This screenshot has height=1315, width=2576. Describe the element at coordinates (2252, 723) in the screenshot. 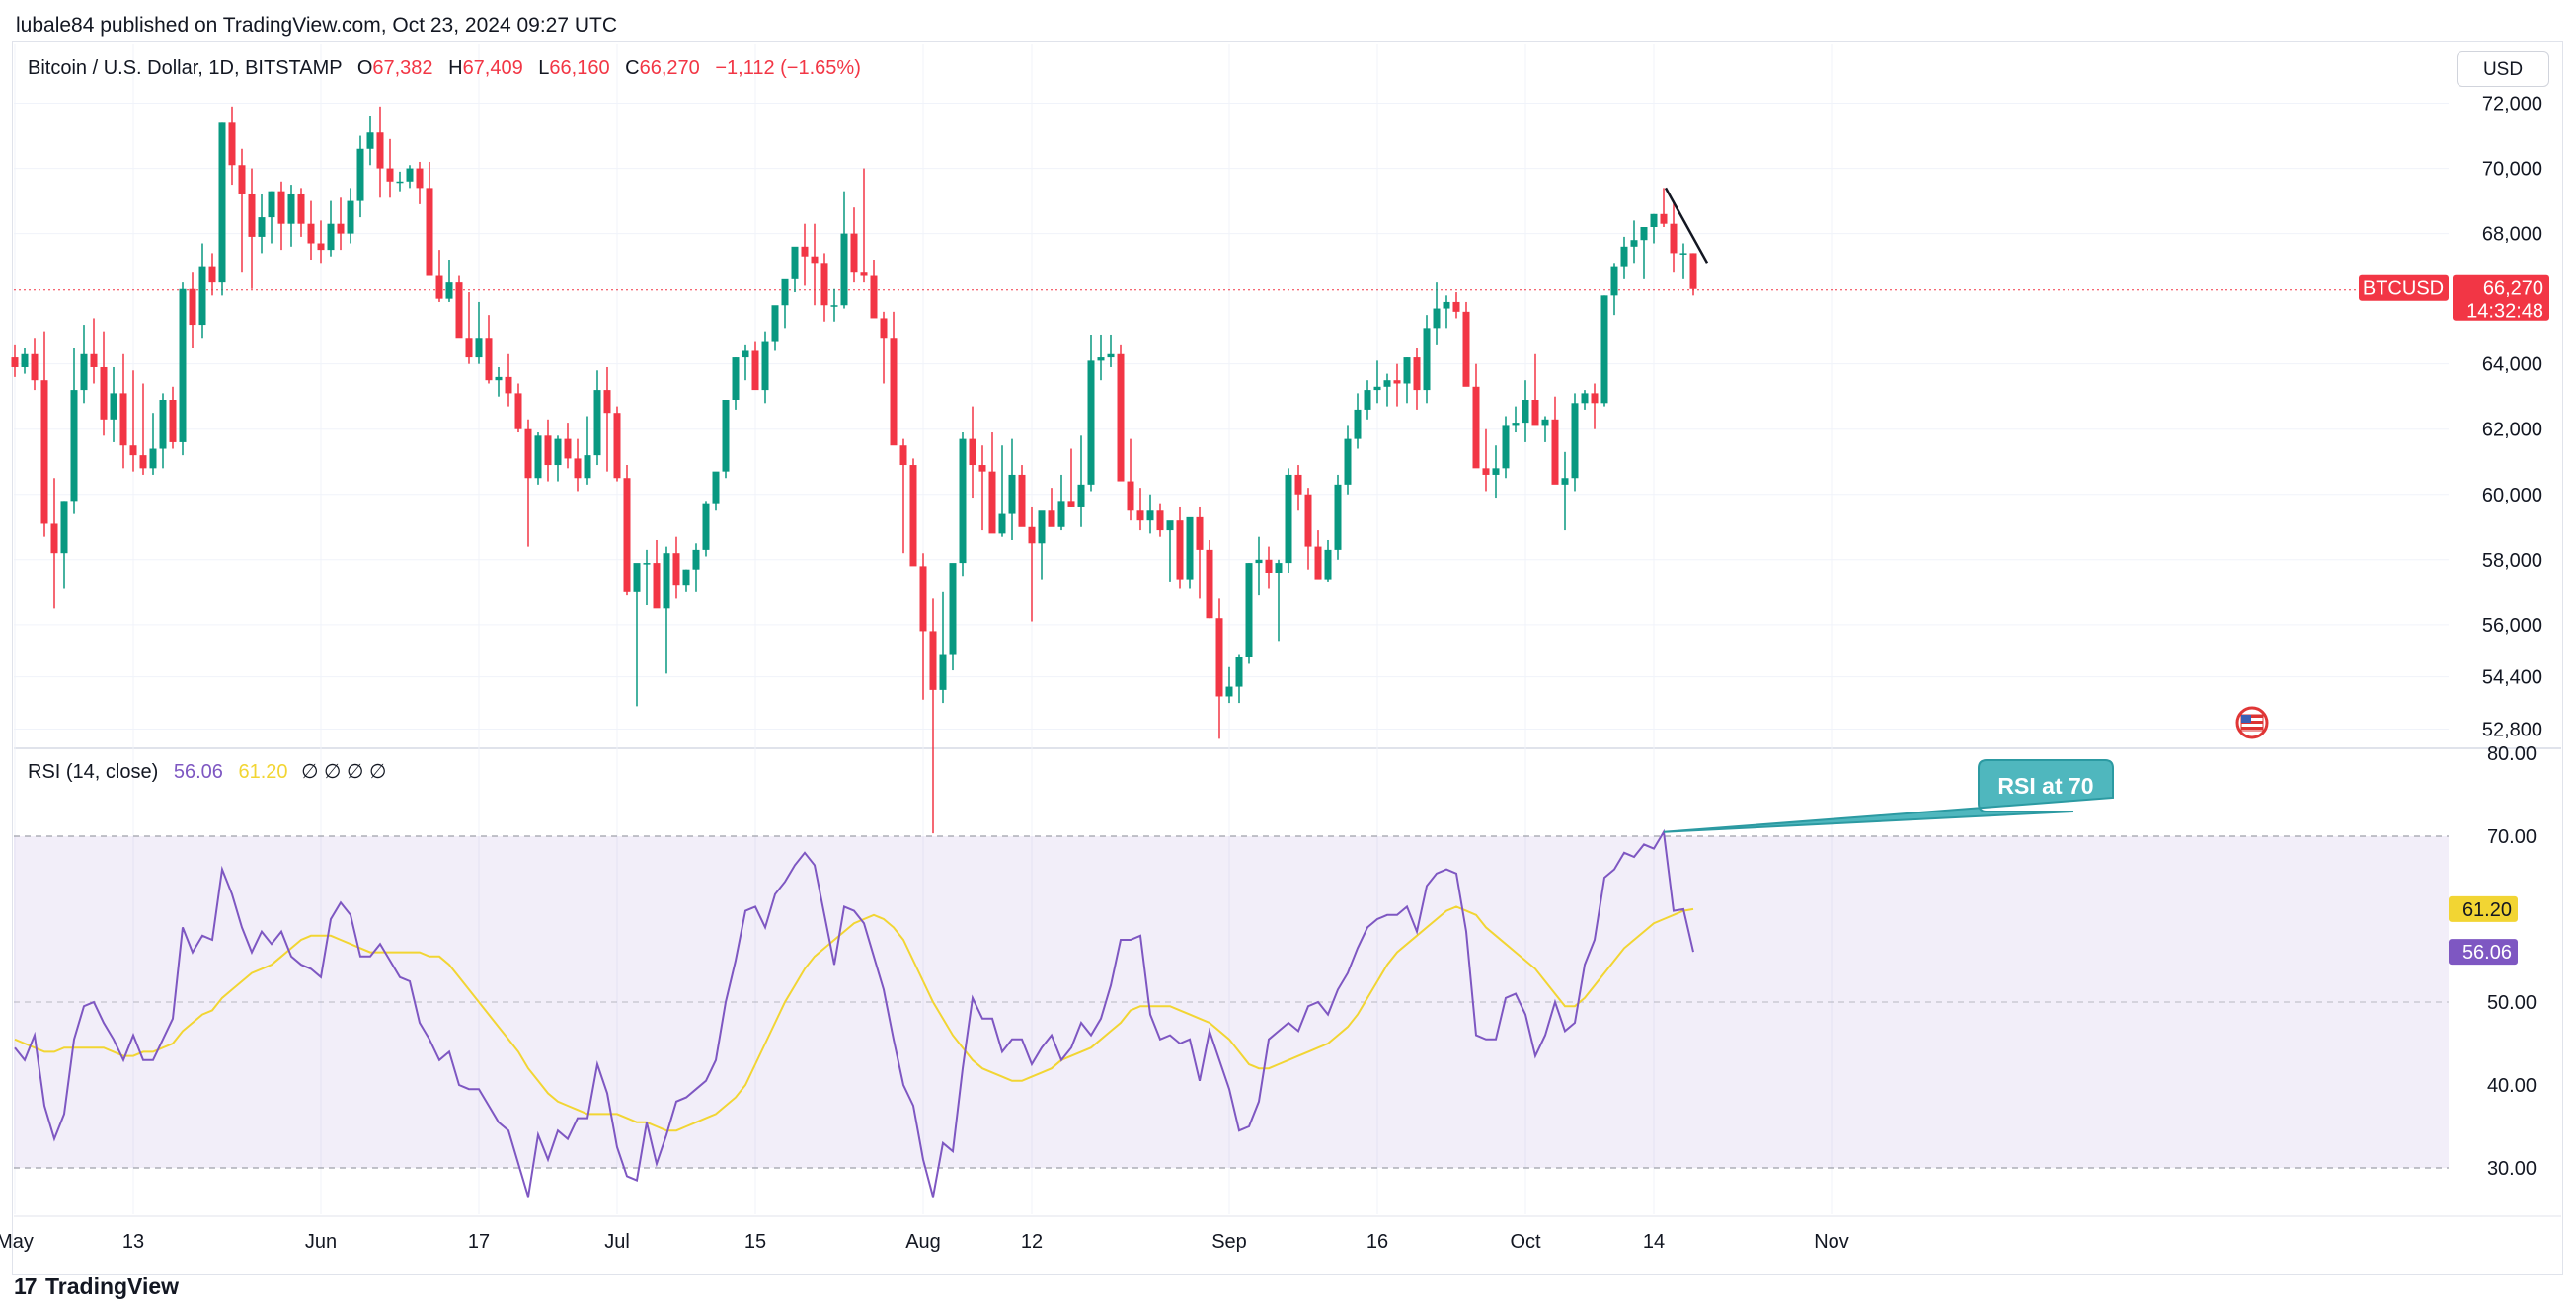

I see `us-flag-event-icon` at that location.